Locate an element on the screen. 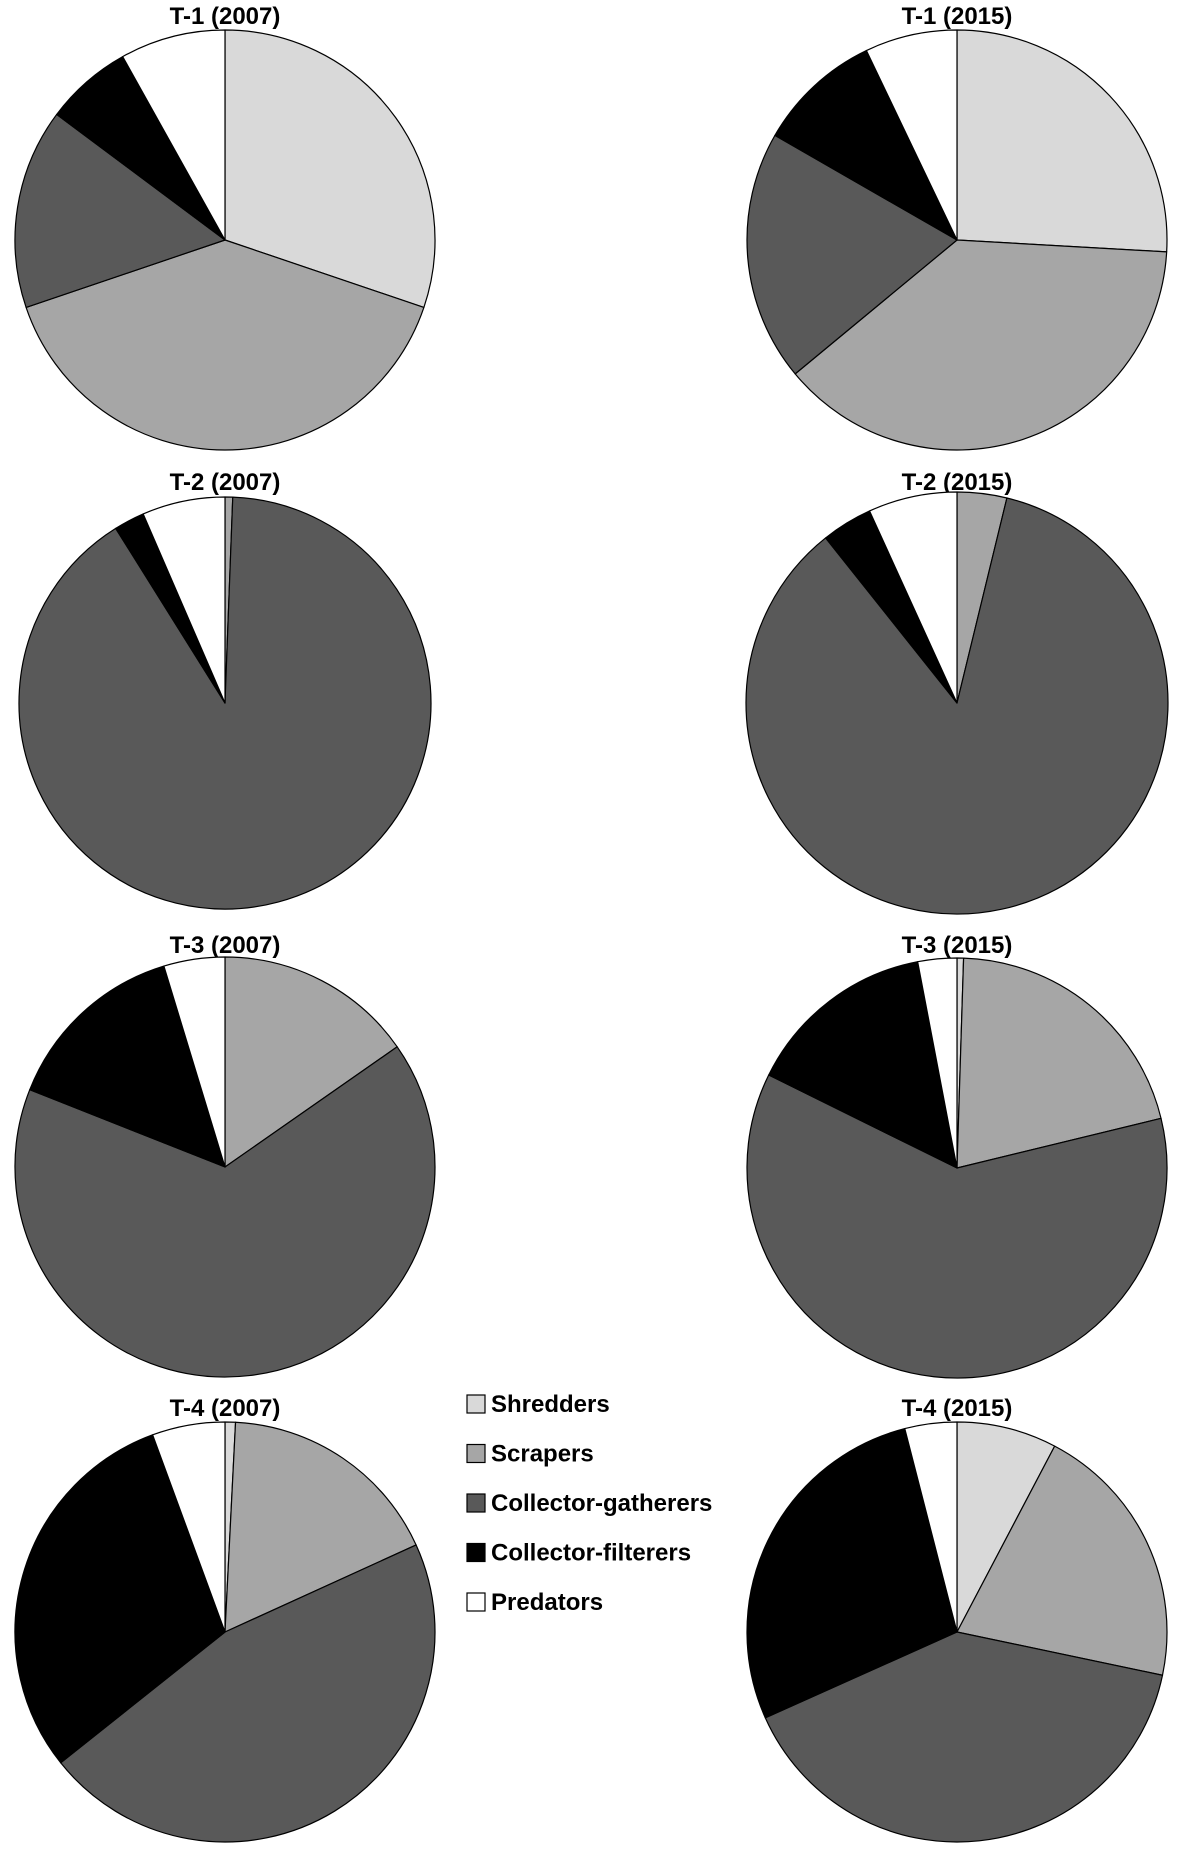 The height and width of the screenshot is (1863, 1200). pie-title: T-2 (2007) is located at coordinates (225, 482).